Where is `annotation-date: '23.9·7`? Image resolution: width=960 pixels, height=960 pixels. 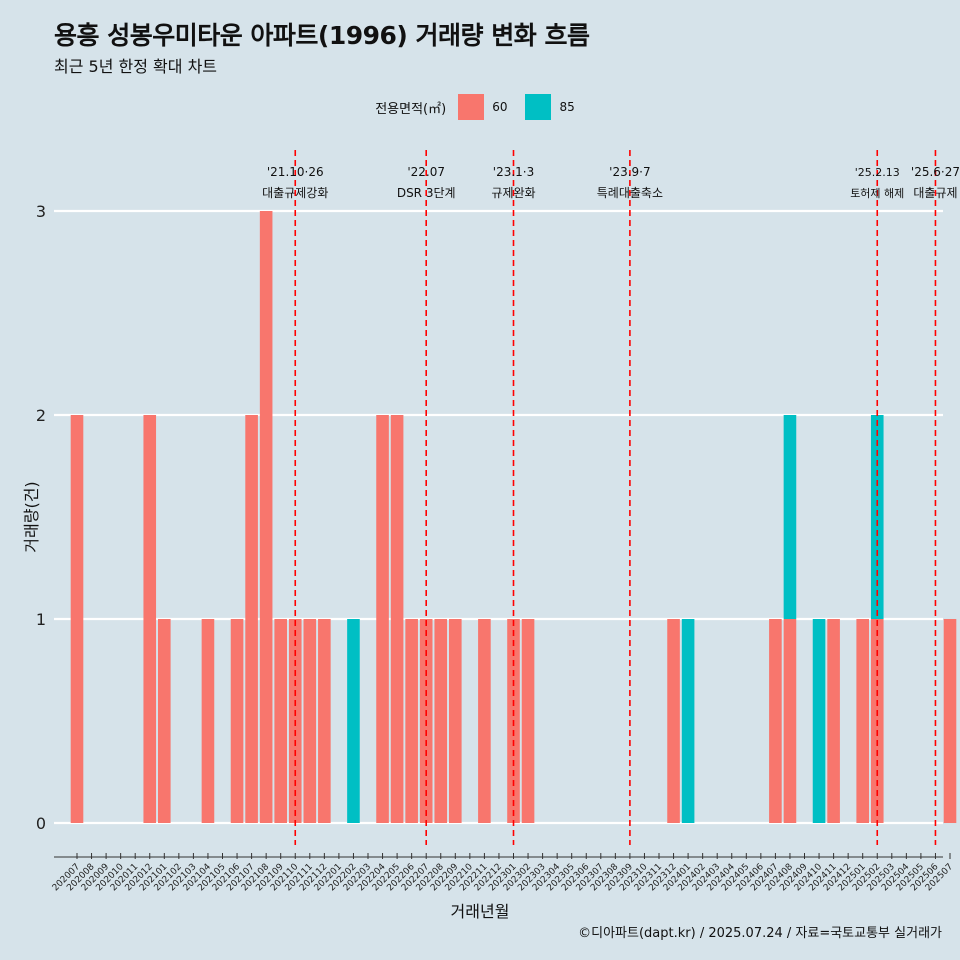
annotation-date: '23.9·7 is located at coordinates (629, 172).